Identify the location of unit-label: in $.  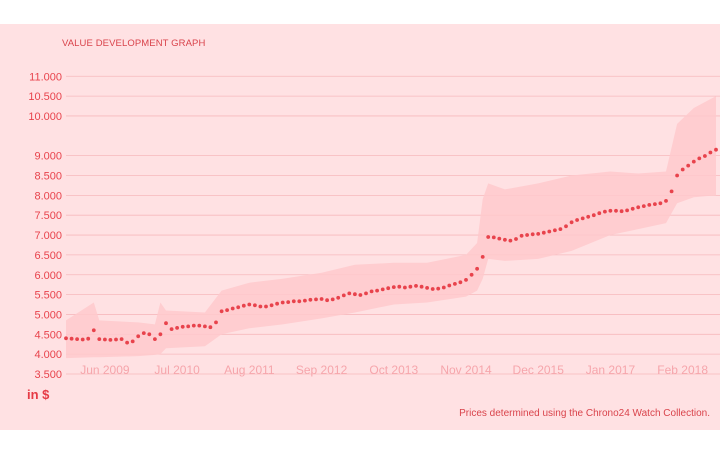
(38, 394).